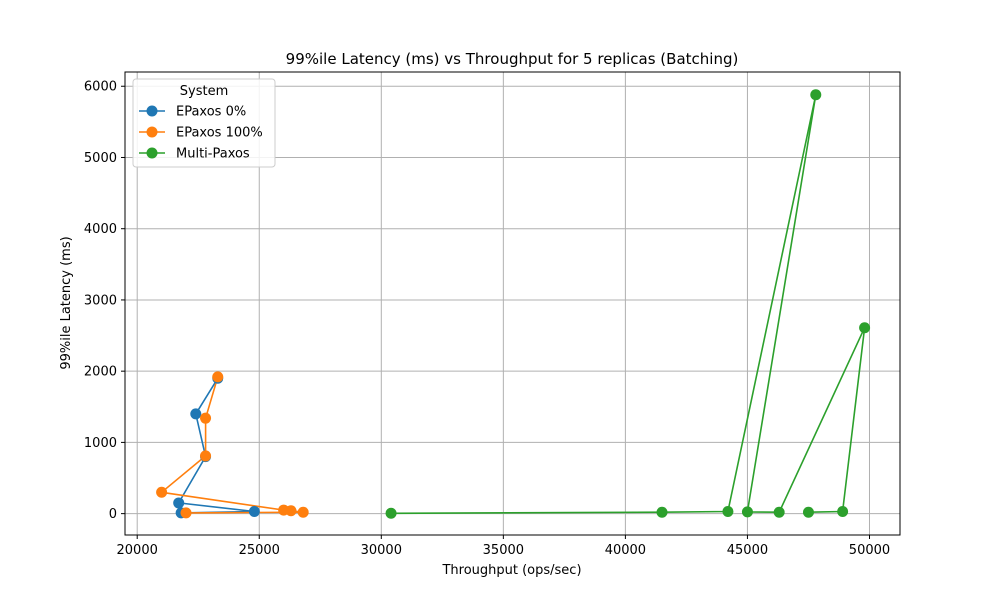 The image size is (1000, 600). What do you see at coordinates (511, 570) in the screenshot?
I see `x-axis-label: Throughput (ops/sec)` at bounding box center [511, 570].